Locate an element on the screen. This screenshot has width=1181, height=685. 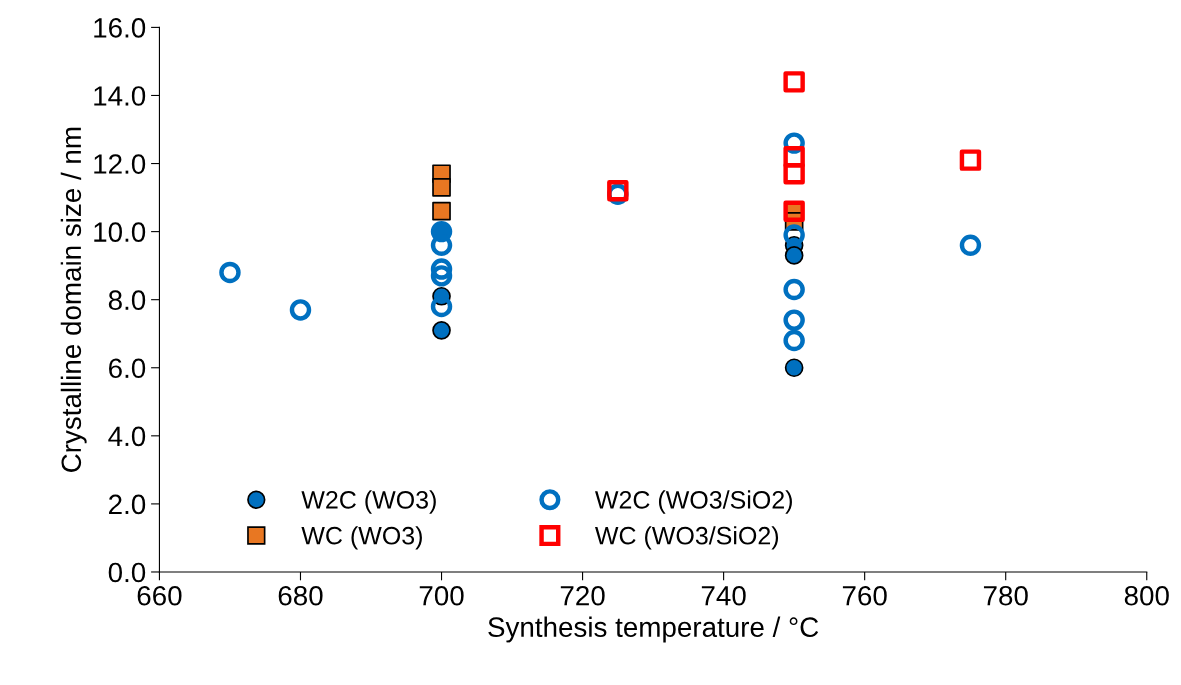
x-tick-label: 660 is located at coordinates (159, 595).